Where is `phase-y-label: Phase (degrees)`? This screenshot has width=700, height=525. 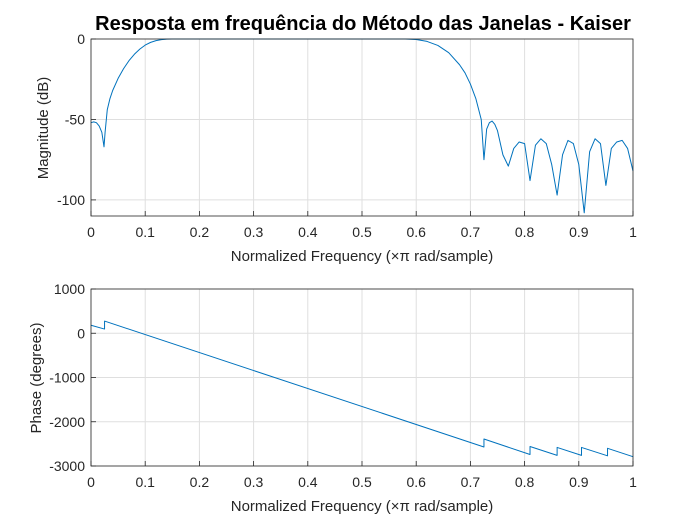 phase-y-label: Phase (degrees) is located at coordinates (36, 378).